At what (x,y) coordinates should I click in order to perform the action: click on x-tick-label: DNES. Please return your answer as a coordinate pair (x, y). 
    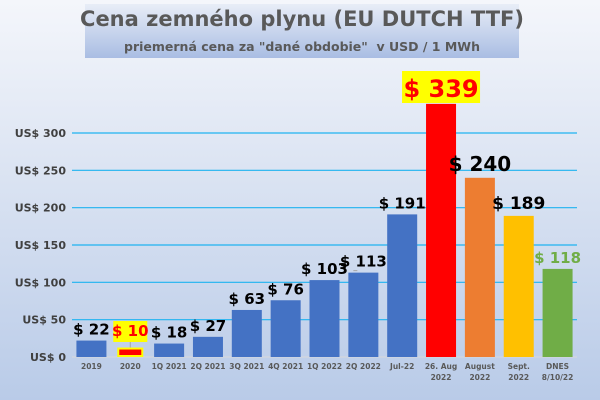
    Looking at the image, I should click on (557, 366).